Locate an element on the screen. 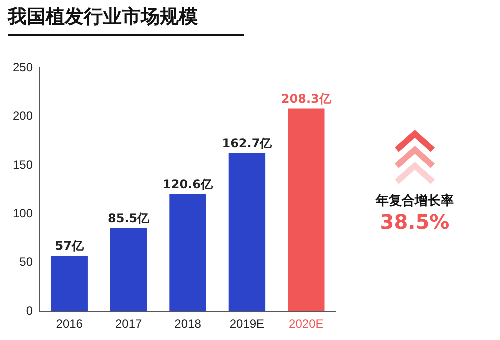 The width and height of the screenshot is (500, 340). y-tick-label: 200 is located at coordinates (23, 116).